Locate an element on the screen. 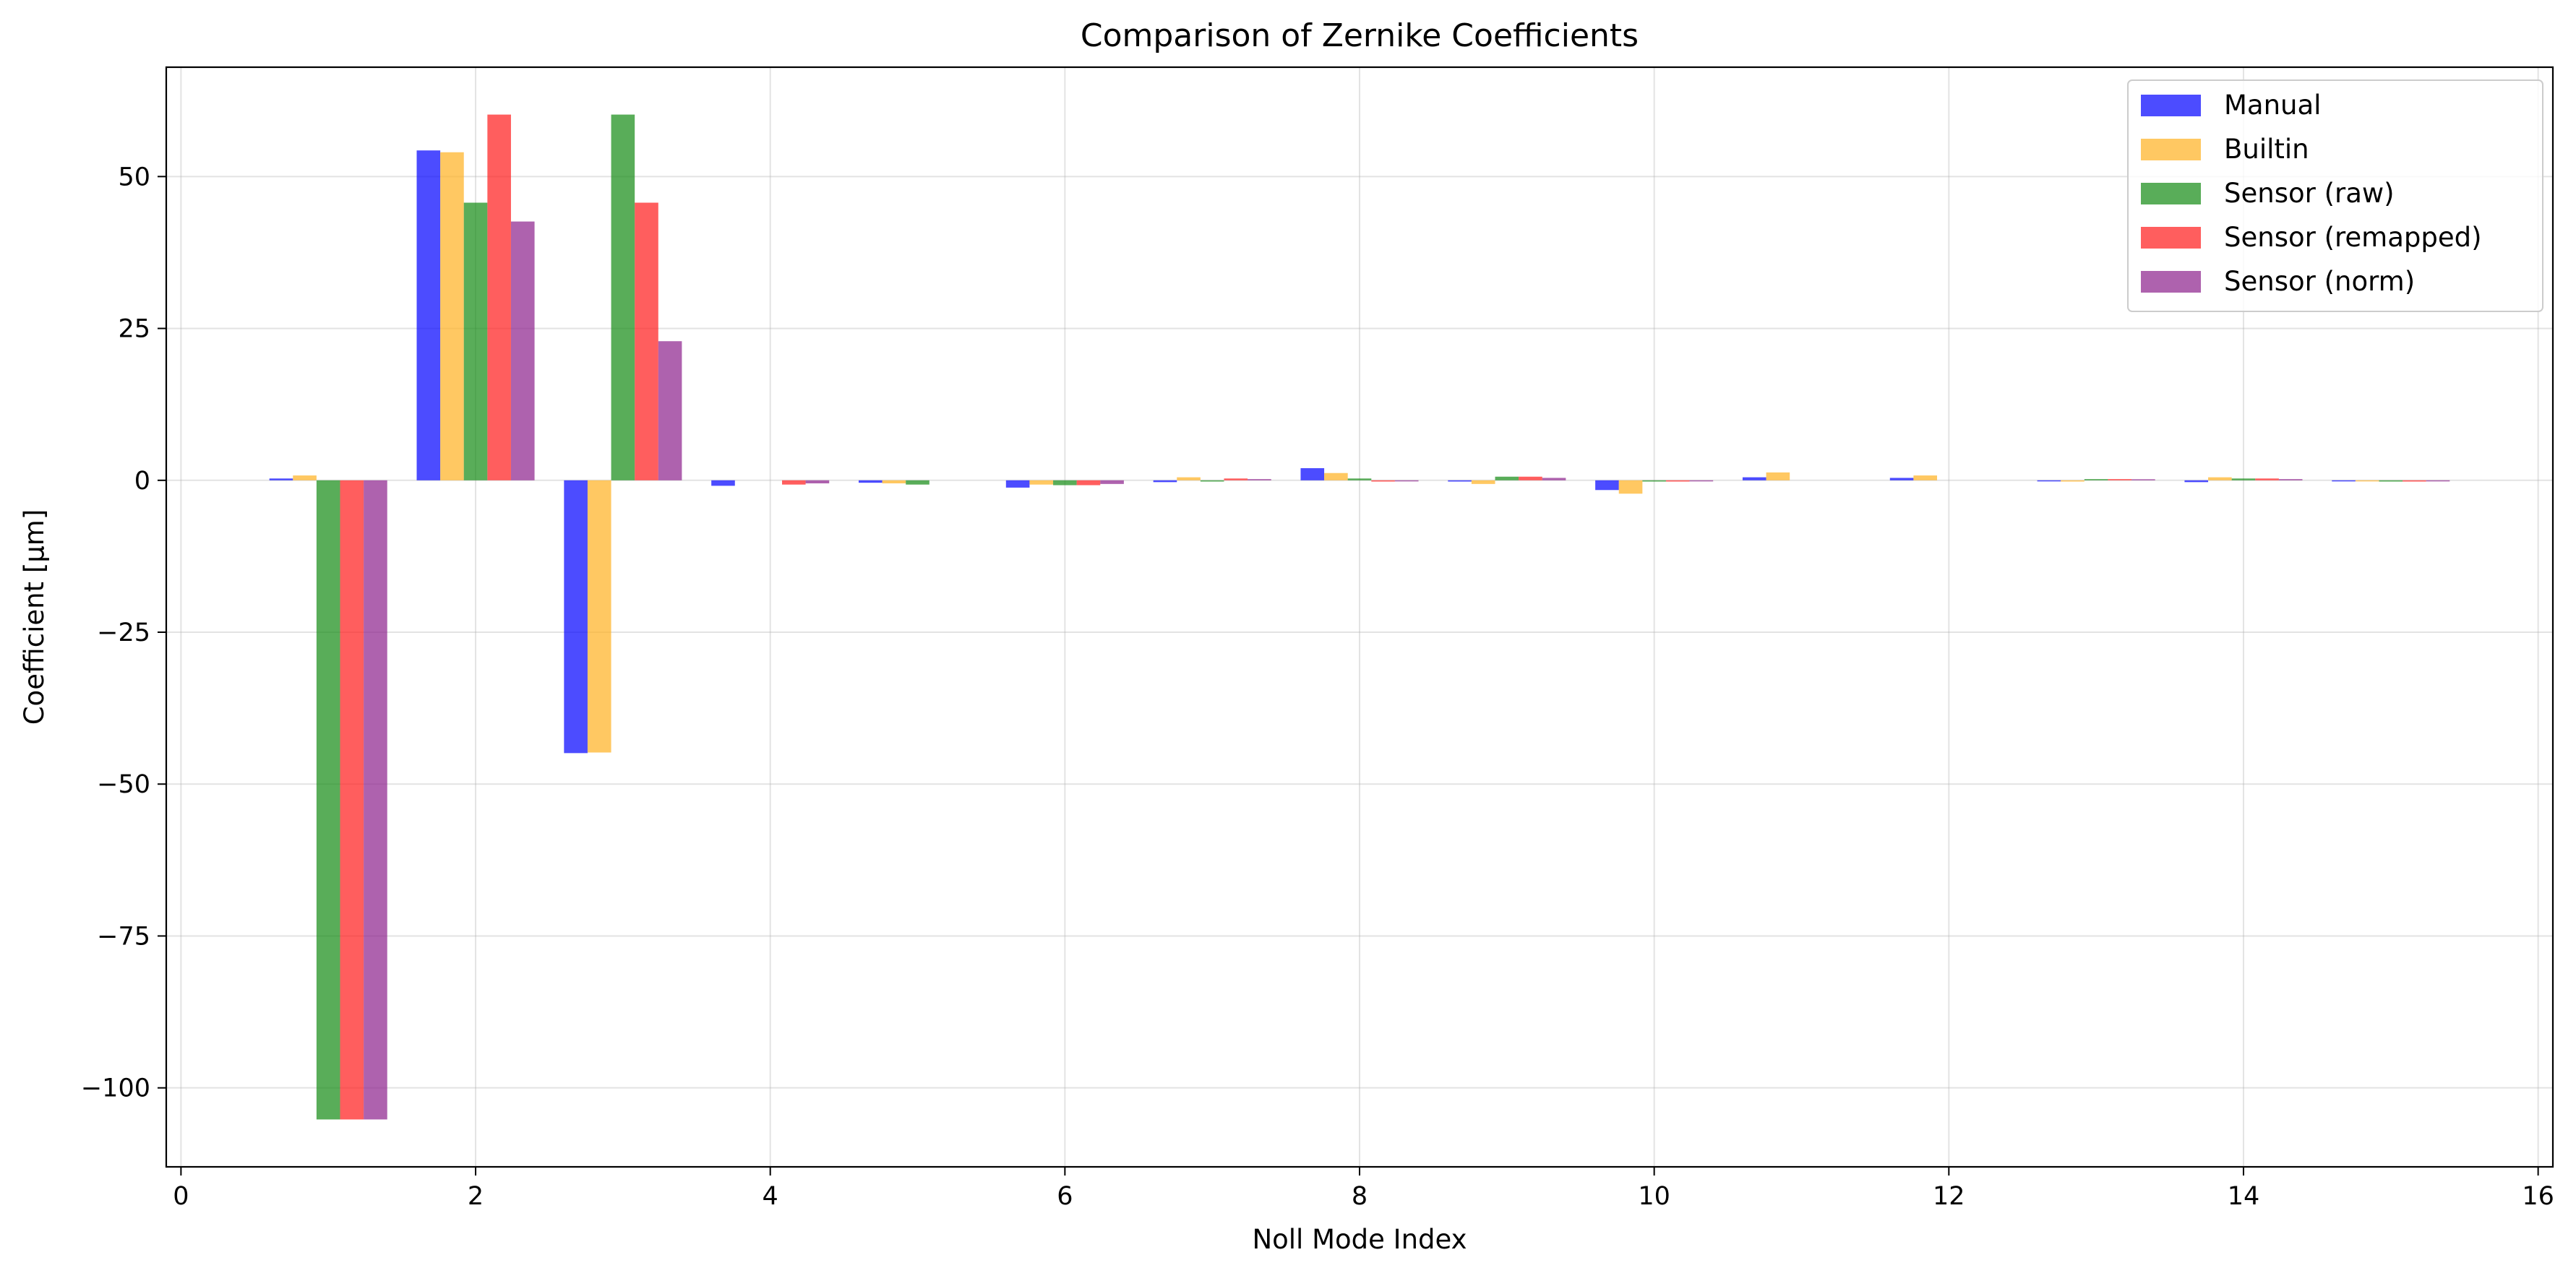 This screenshot has width=2576, height=1281. x-tick-label: 10 is located at coordinates (1654, 1196).